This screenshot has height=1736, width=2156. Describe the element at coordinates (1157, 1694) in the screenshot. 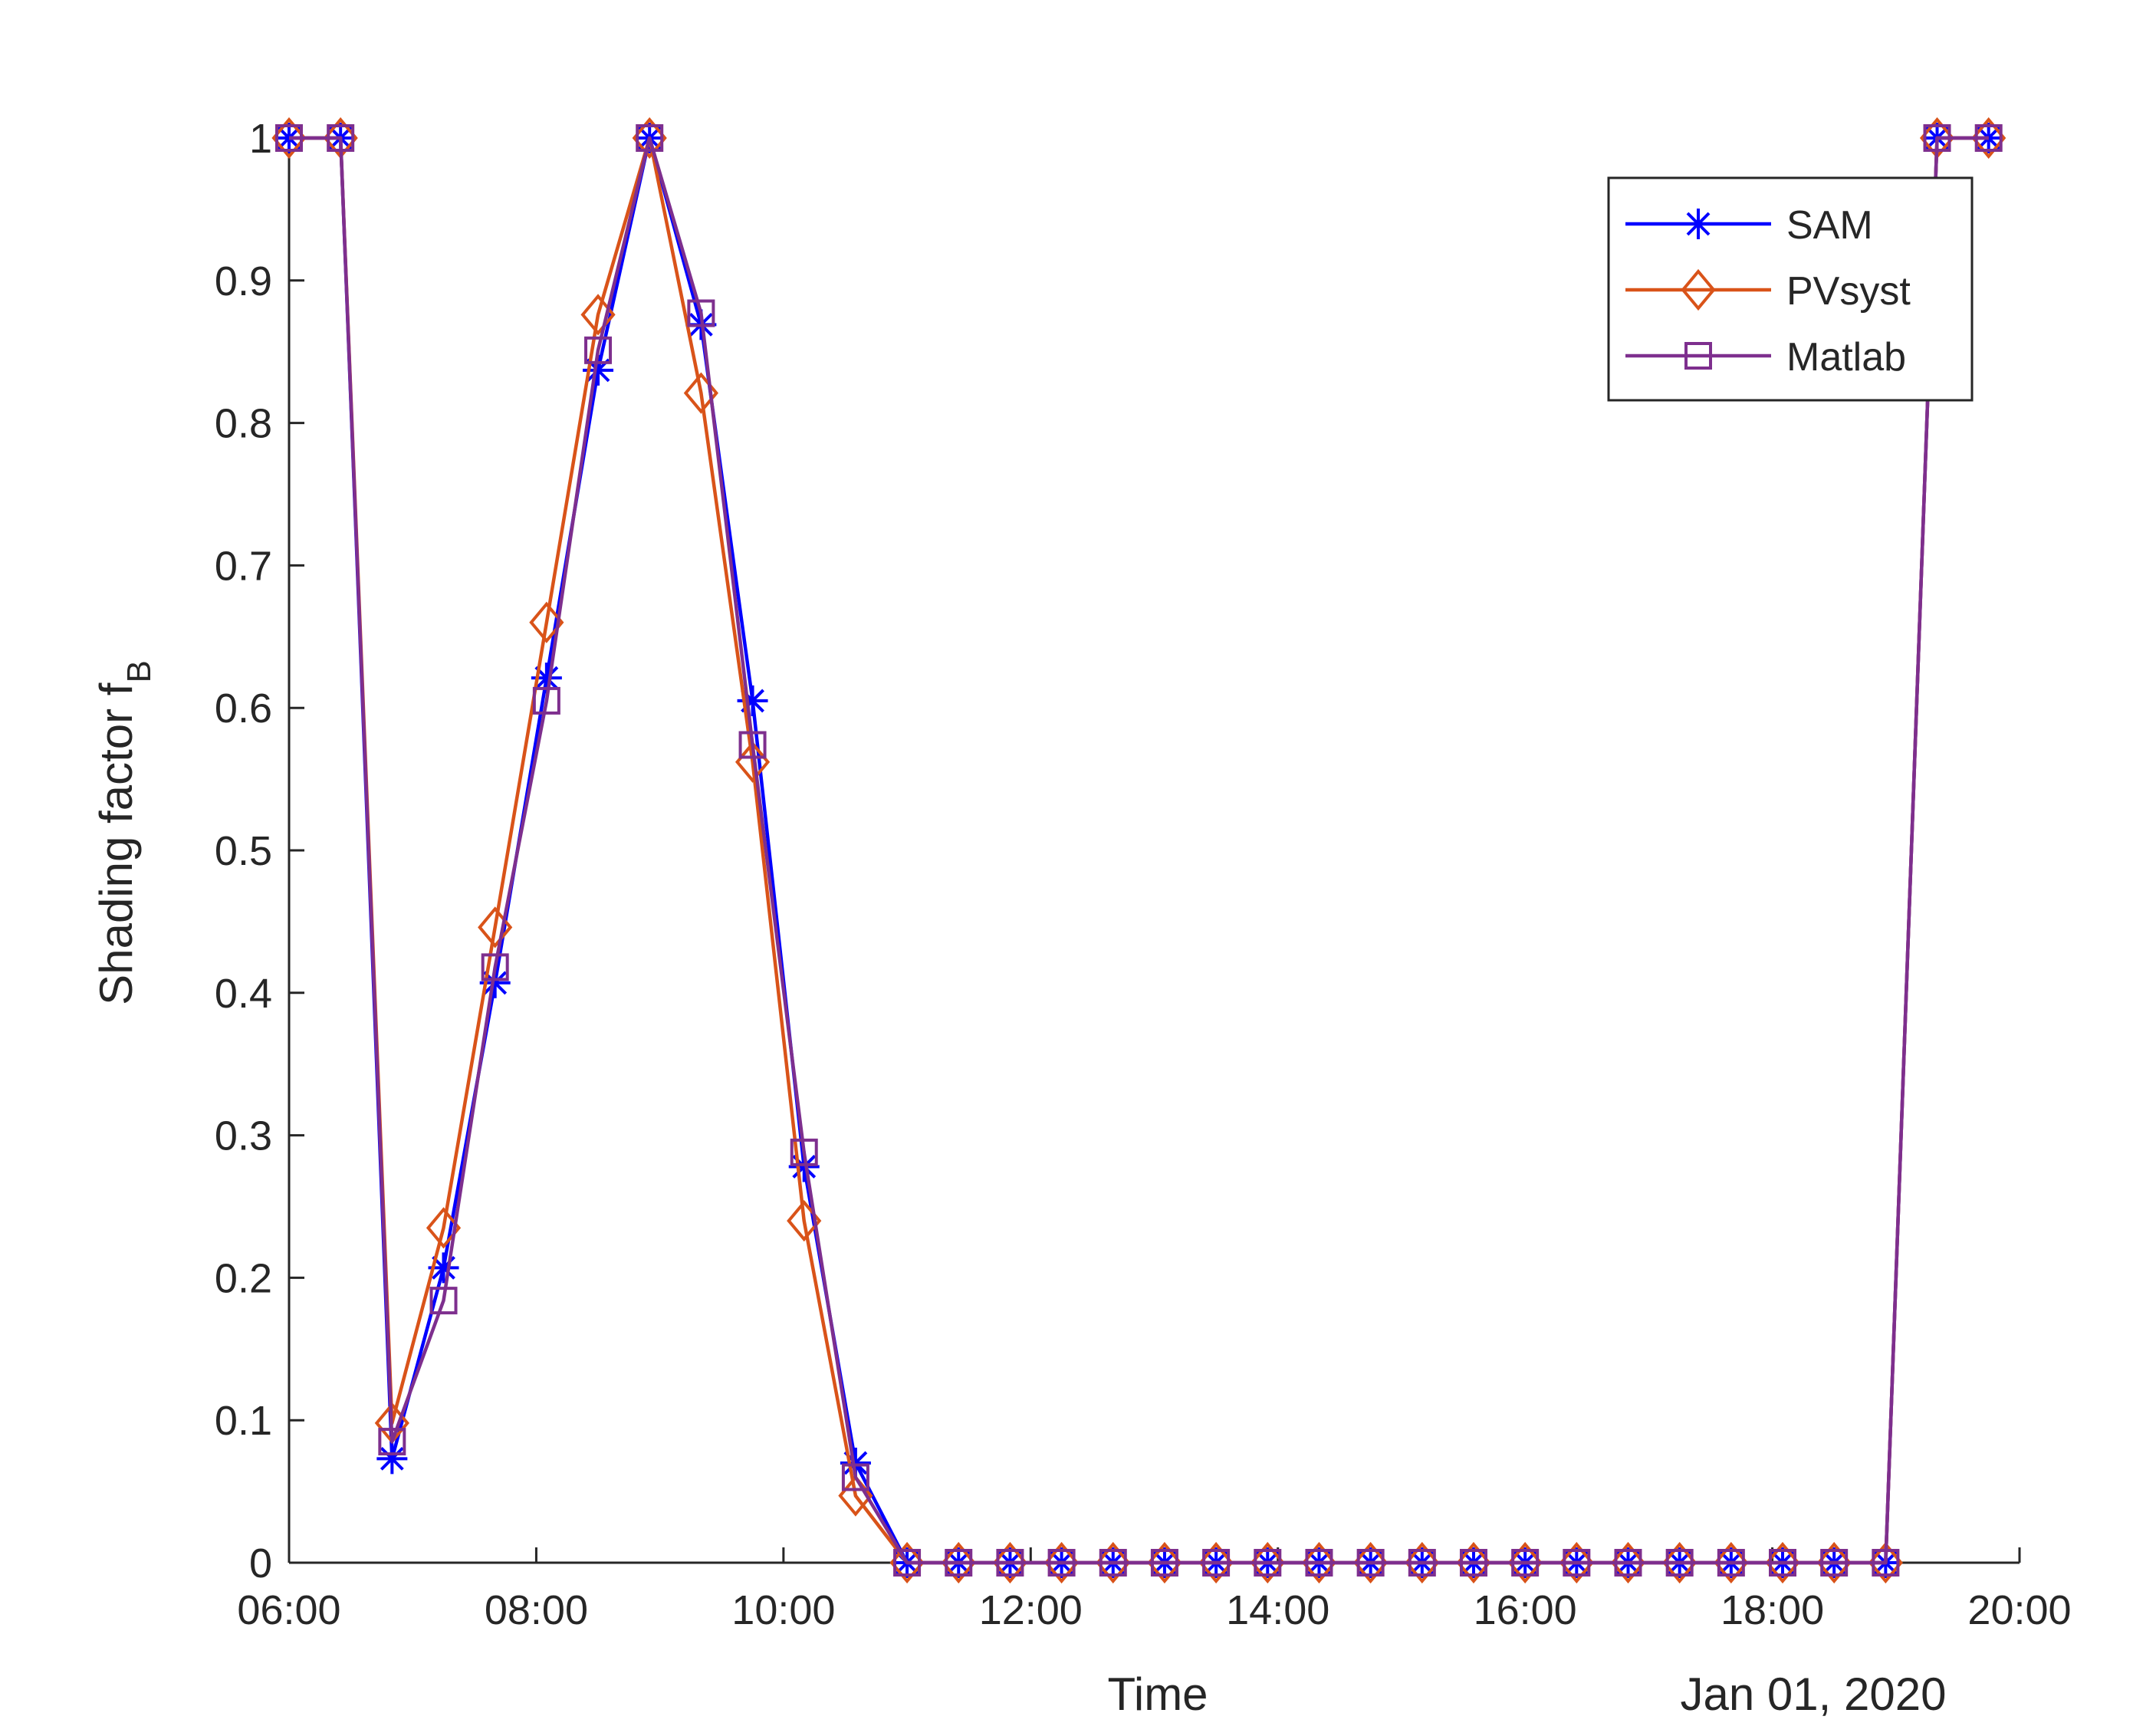

I see `x-axis-title: Time` at that location.